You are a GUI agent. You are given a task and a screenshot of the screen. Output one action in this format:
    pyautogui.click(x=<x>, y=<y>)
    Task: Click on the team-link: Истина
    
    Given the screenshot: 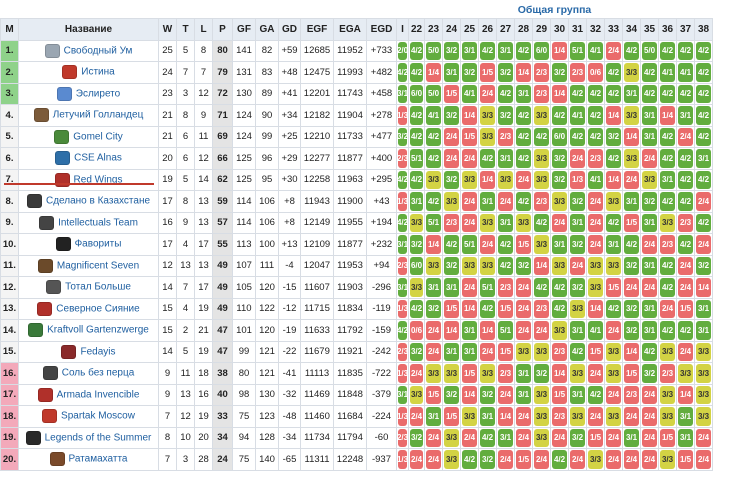 What is the action you would take?
    pyautogui.click(x=98, y=72)
    